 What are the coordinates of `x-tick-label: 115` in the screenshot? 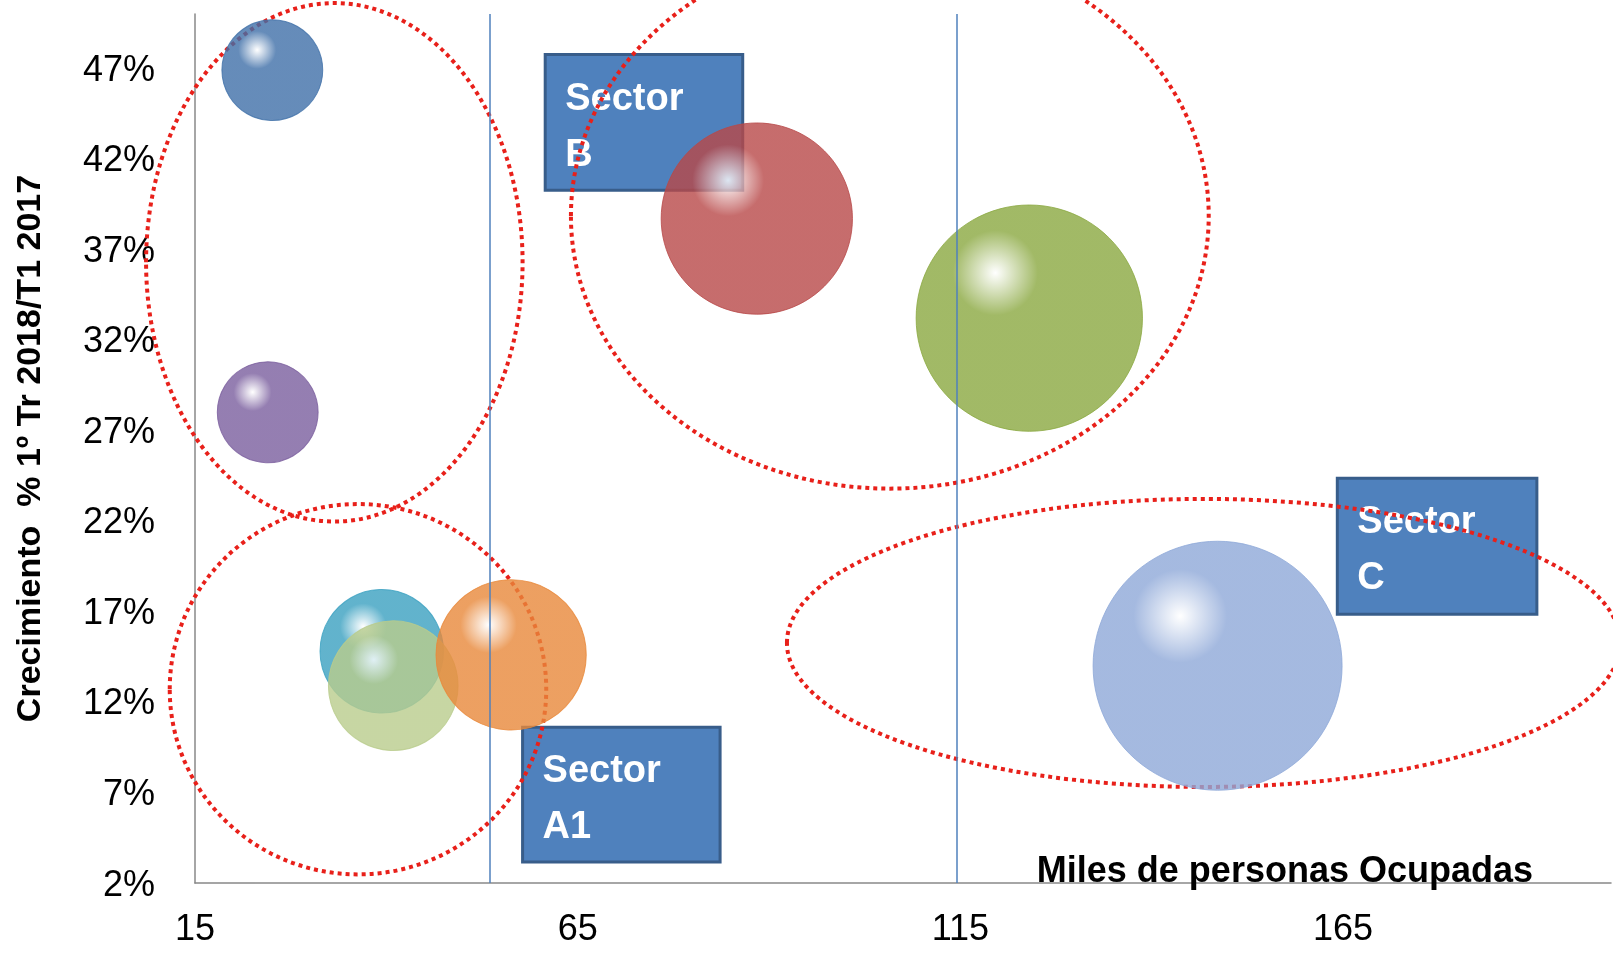 It's located at (960, 927).